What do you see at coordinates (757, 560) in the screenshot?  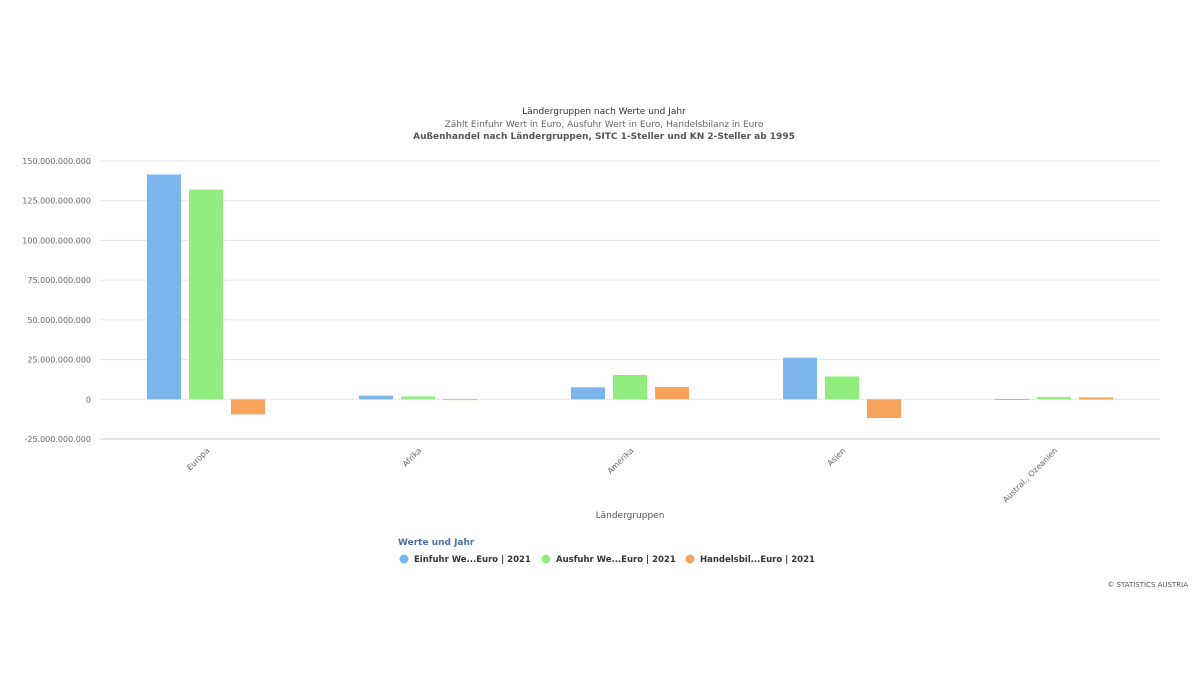 I see `legend-label: Handelsbil...Euro | 2021` at bounding box center [757, 560].